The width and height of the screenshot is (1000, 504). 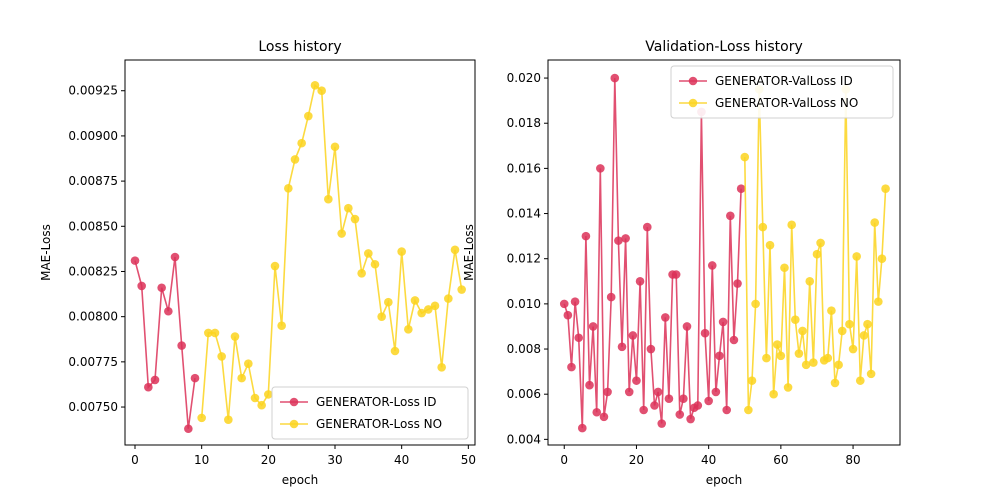 What do you see at coordinates (524, 259) in the screenshot?
I see `y-tick-label: 0.012` at bounding box center [524, 259].